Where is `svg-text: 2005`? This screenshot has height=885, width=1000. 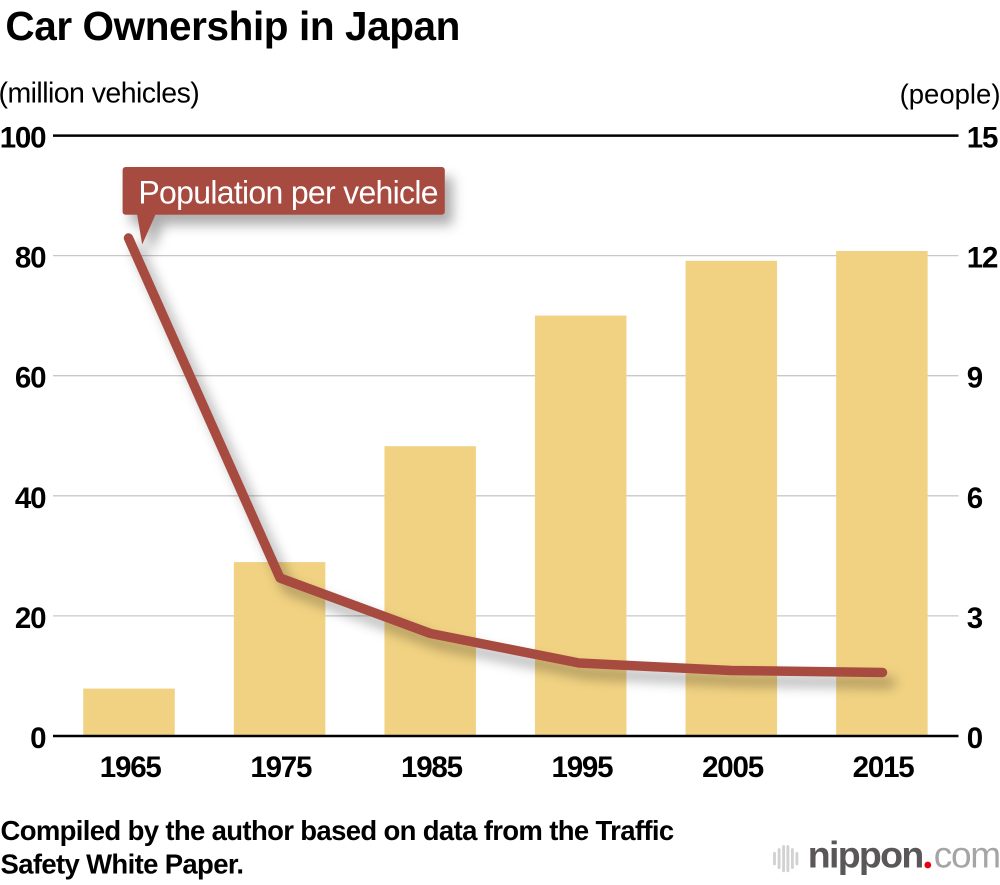
svg-text: 2005 is located at coordinates (733, 767).